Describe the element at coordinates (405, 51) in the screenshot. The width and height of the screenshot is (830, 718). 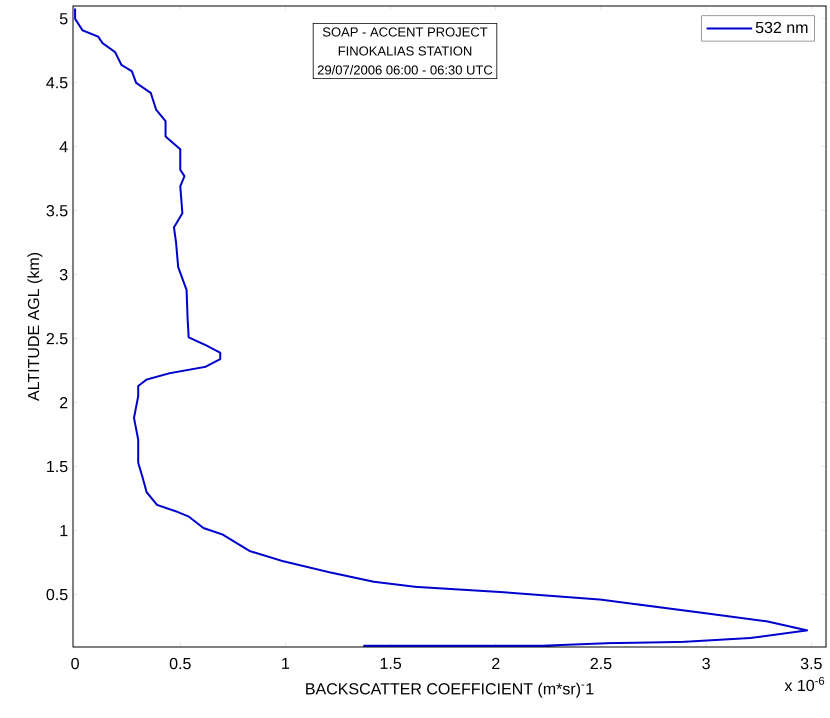
I see `annotation: FINOKALIAS STATION` at that location.